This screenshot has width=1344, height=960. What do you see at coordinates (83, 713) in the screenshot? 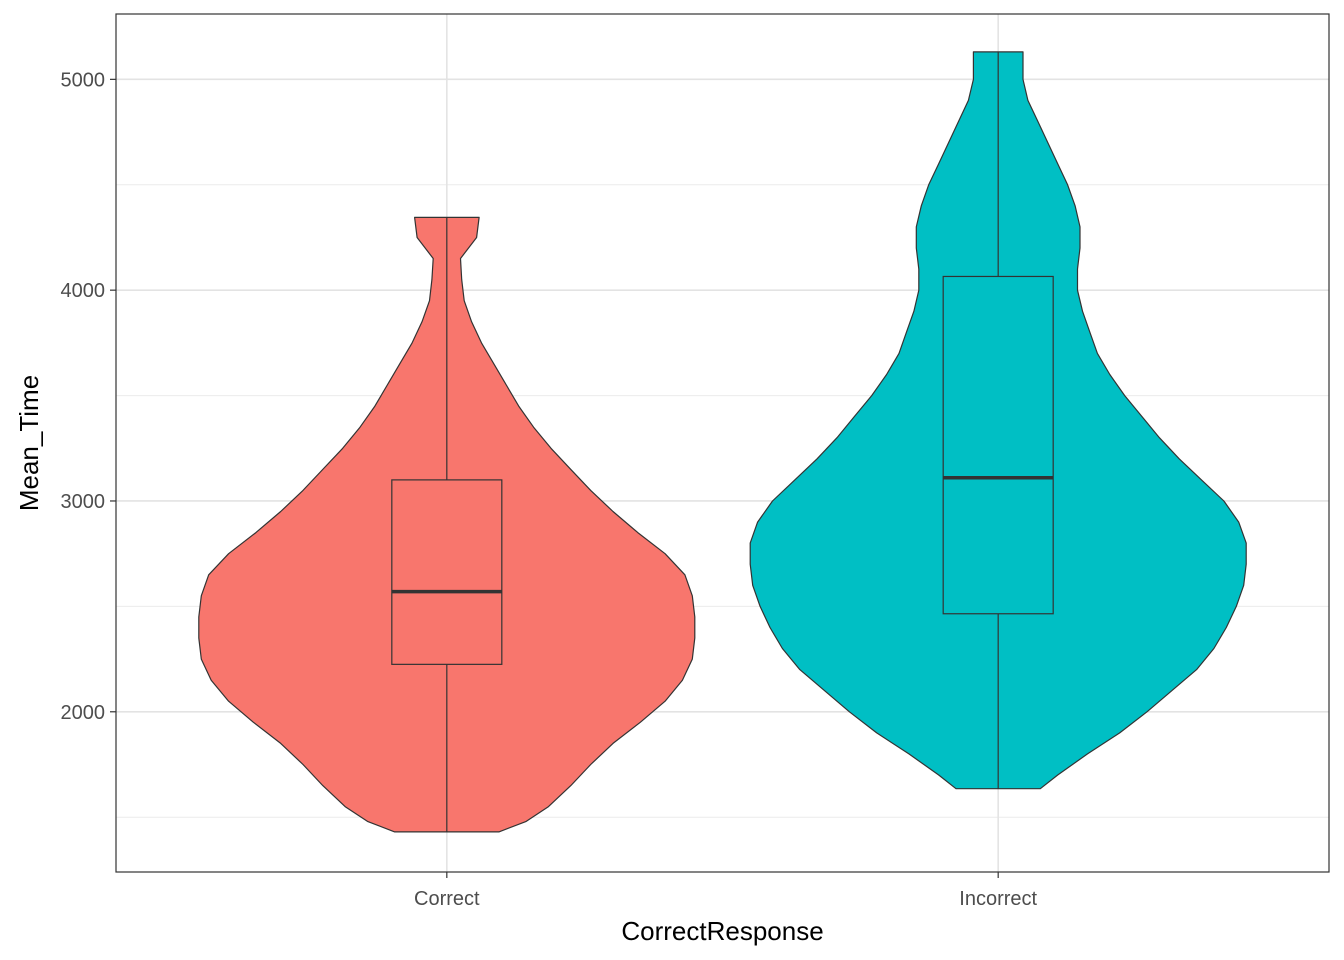
I see `y-tick-label: 2000` at bounding box center [83, 713].